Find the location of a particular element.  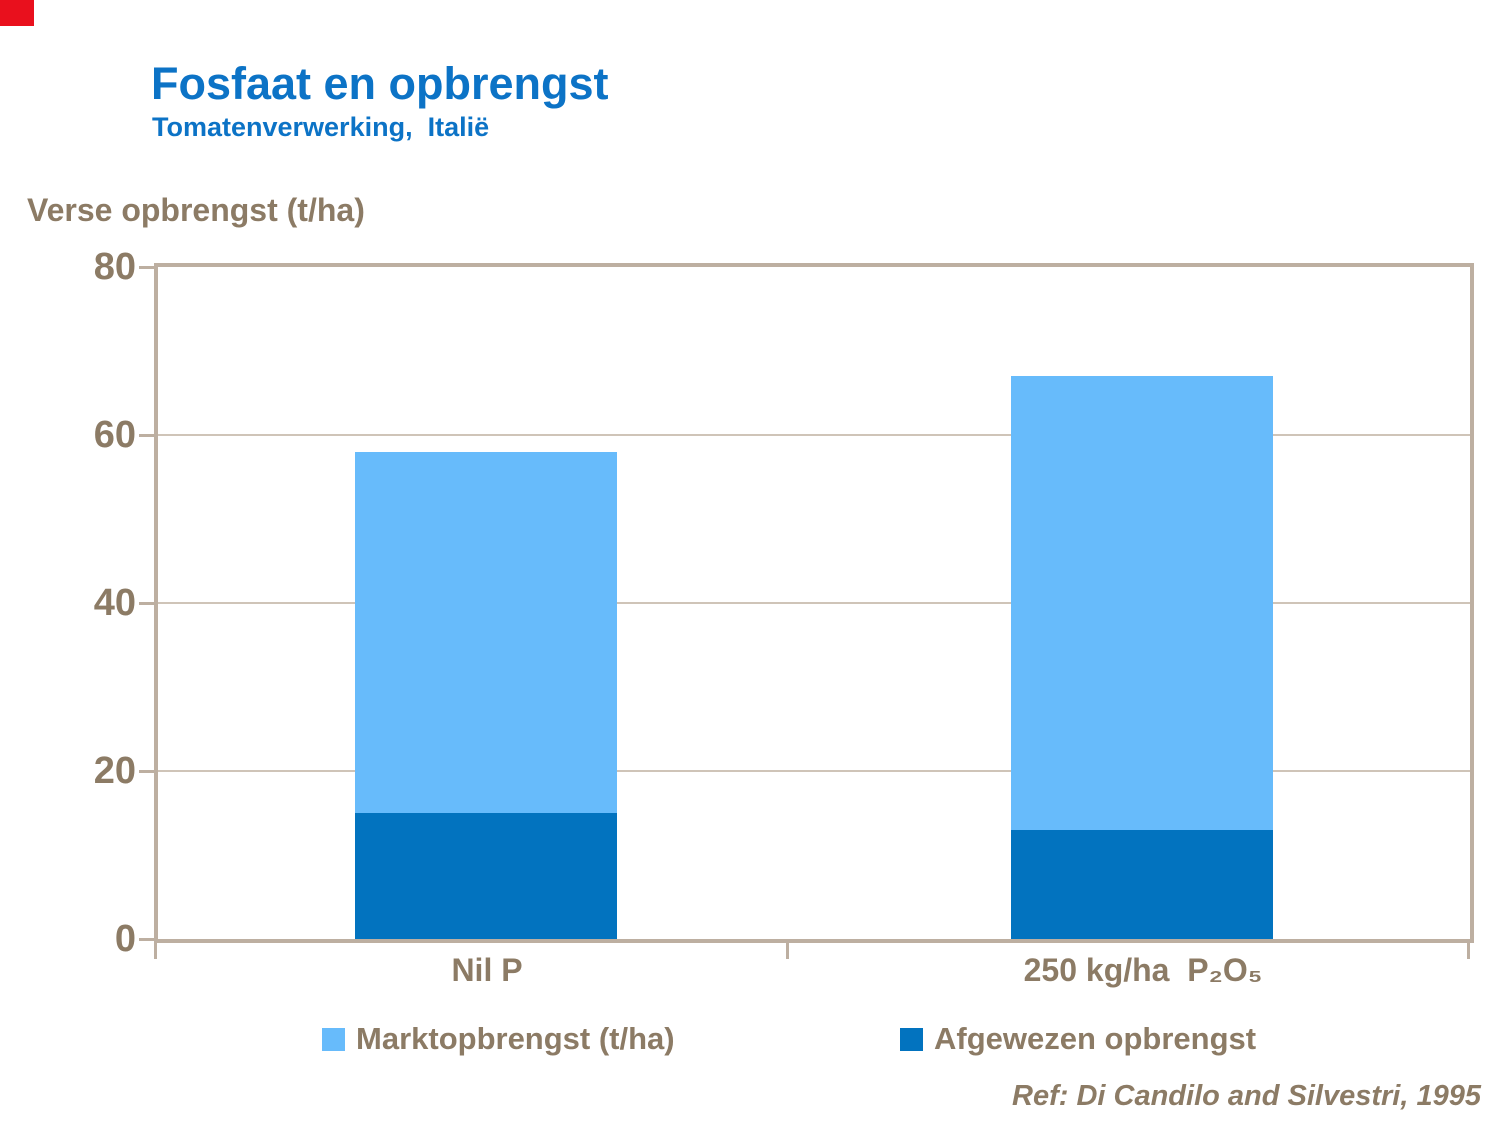

y-tick-label-40: 40 is located at coordinates (114, 603).